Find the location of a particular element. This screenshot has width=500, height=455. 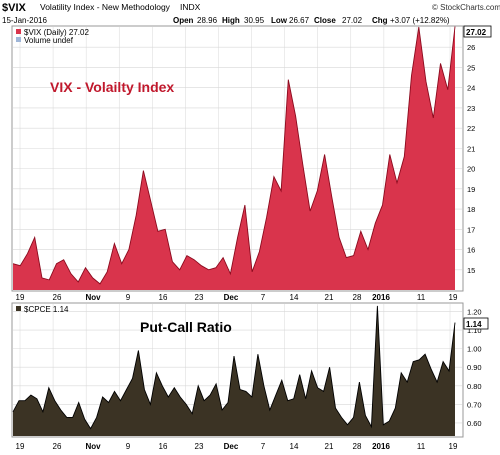

brand: © StockCharts.com is located at coordinates (466, 7).